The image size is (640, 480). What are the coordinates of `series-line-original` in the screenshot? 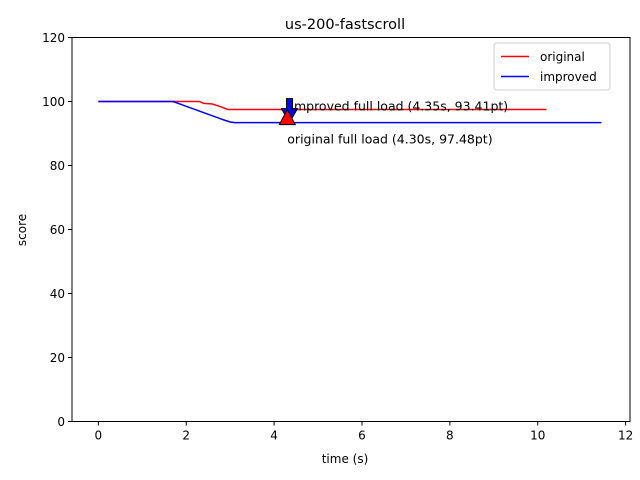 It's located at (322, 105).